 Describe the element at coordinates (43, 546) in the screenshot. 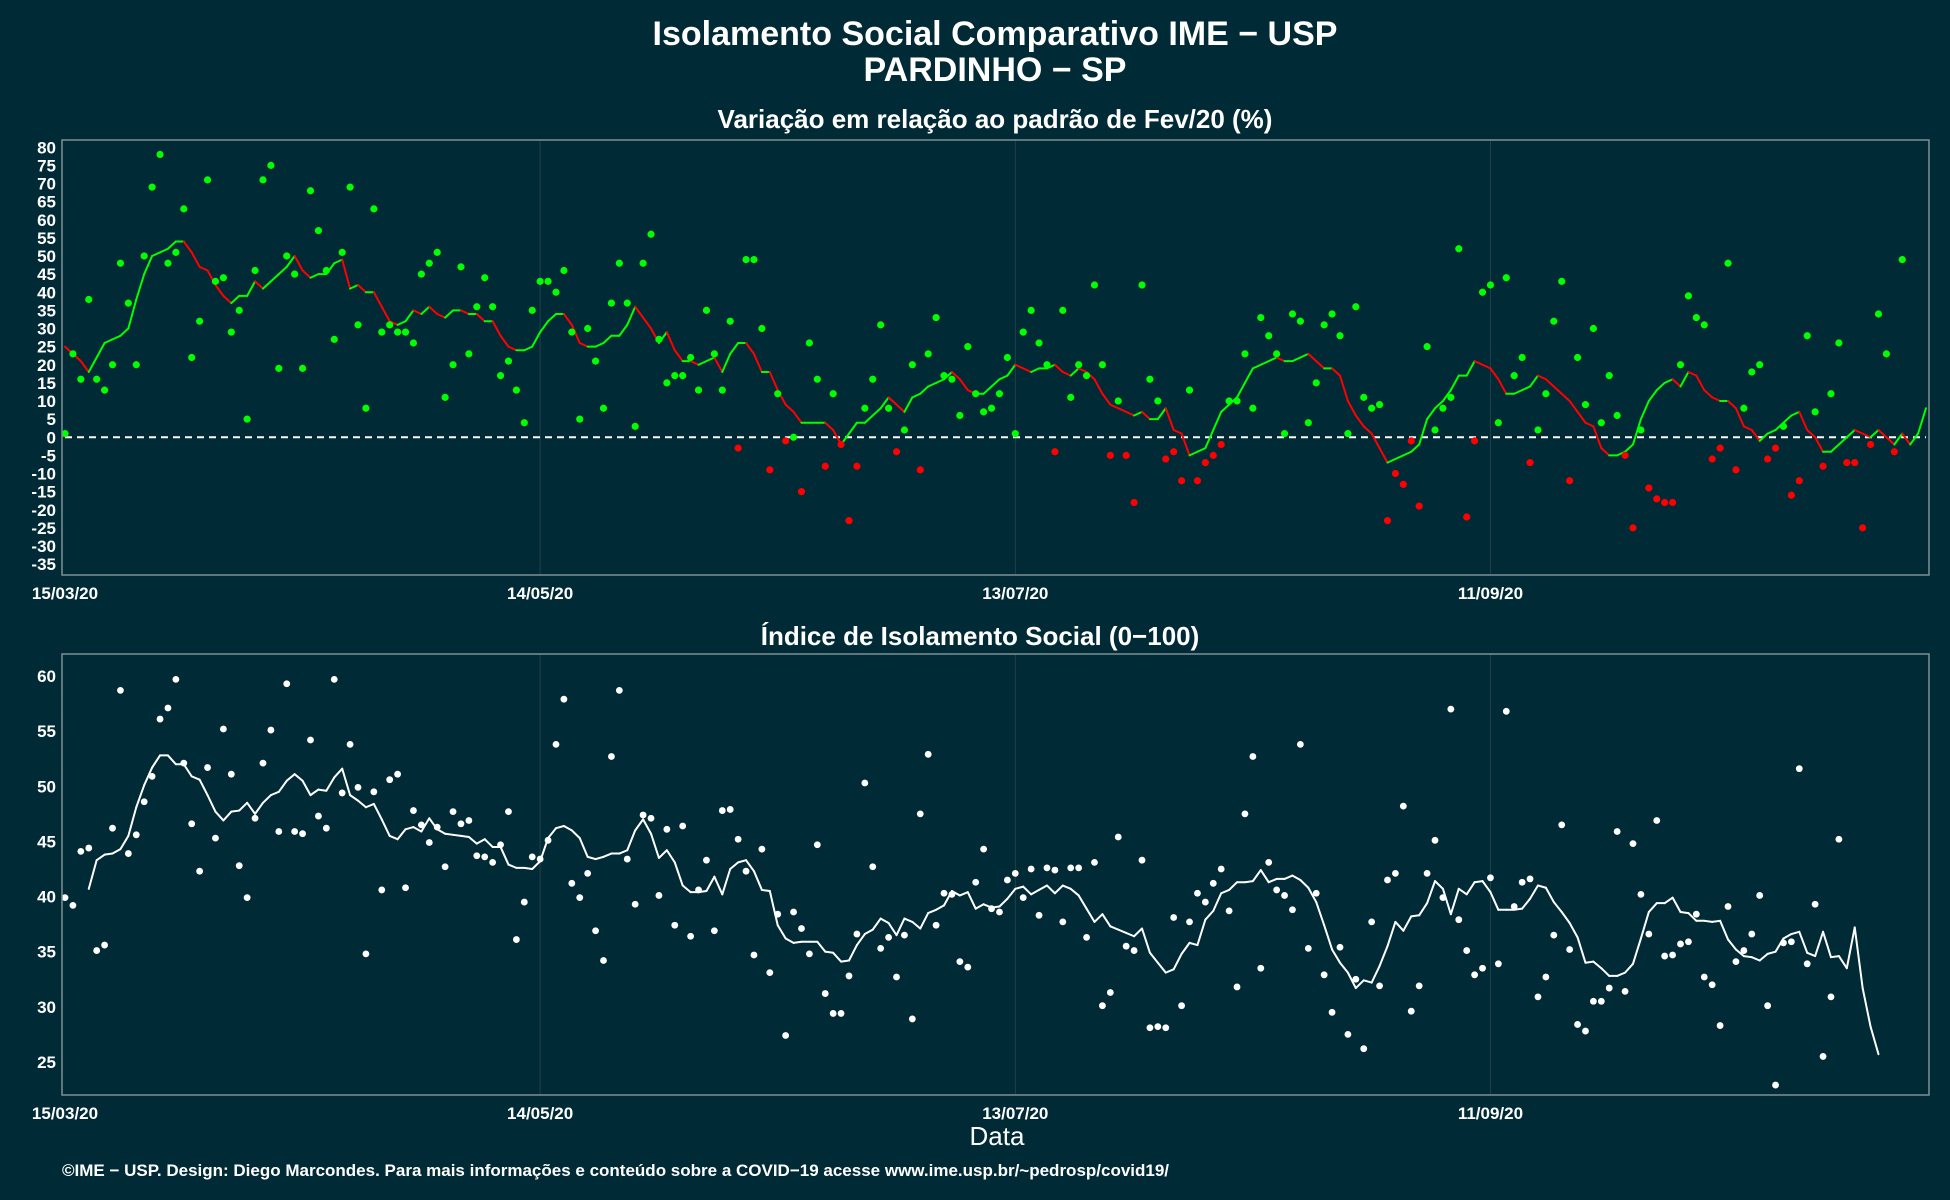

I see `y-tick-label: -30` at that location.